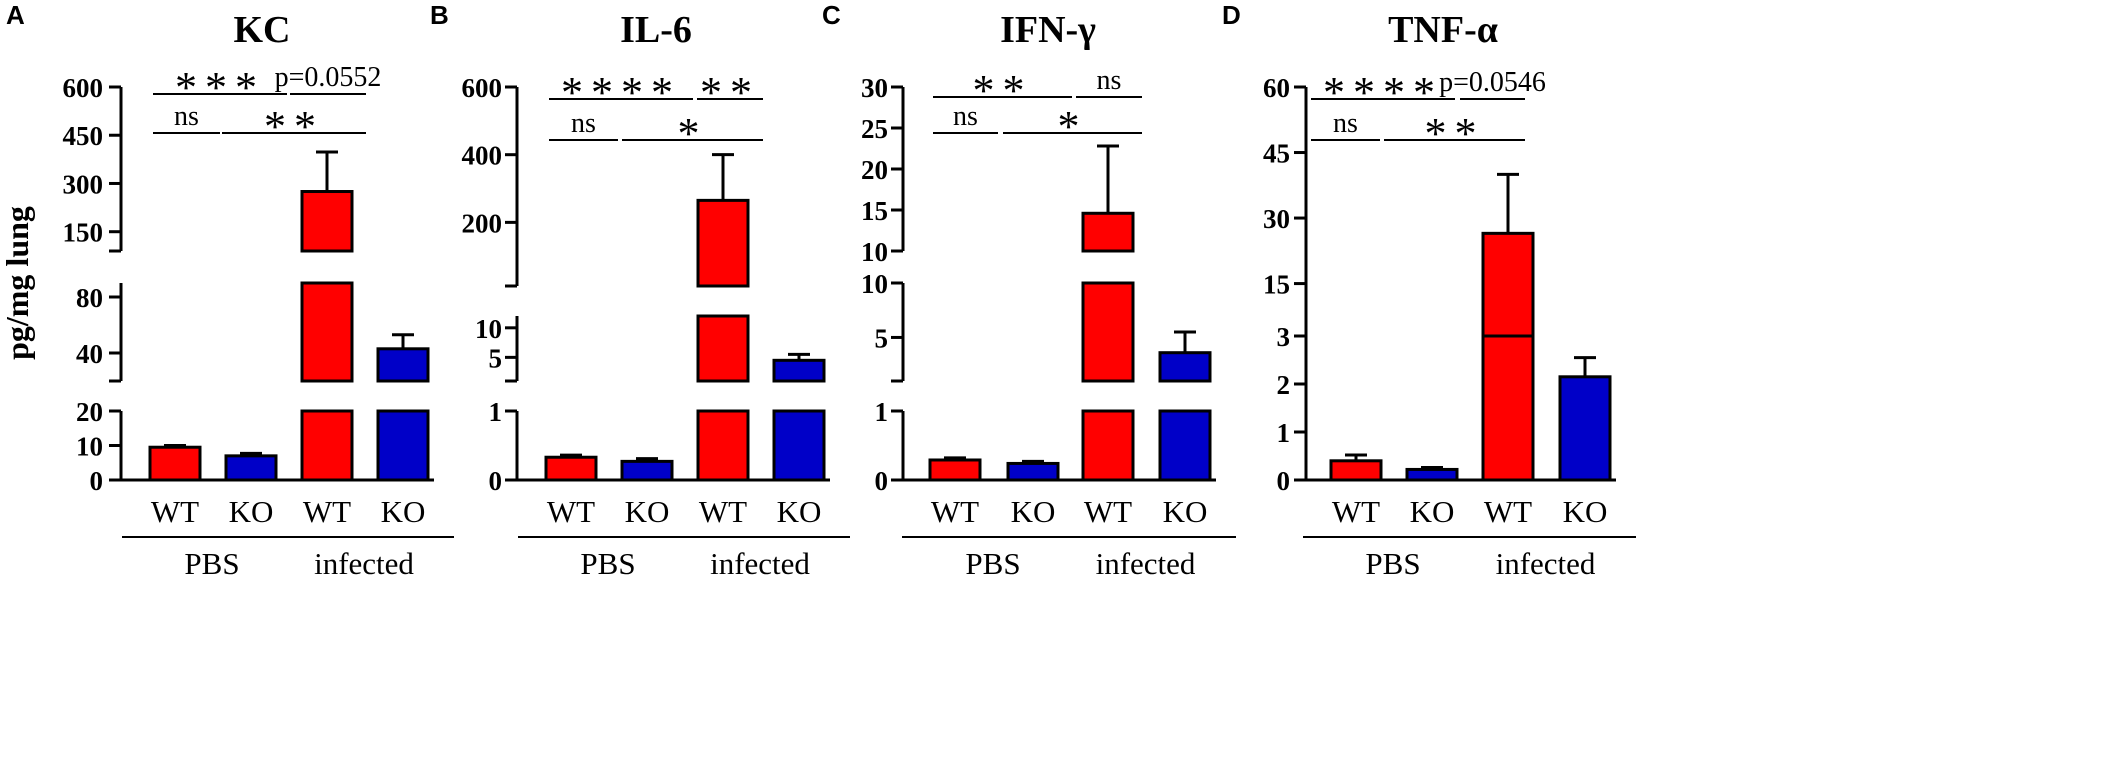  What do you see at coordinates (1284, 385) in the screenshot?
I see `y-tick-label: 2` at bounding box center [1284, 385].